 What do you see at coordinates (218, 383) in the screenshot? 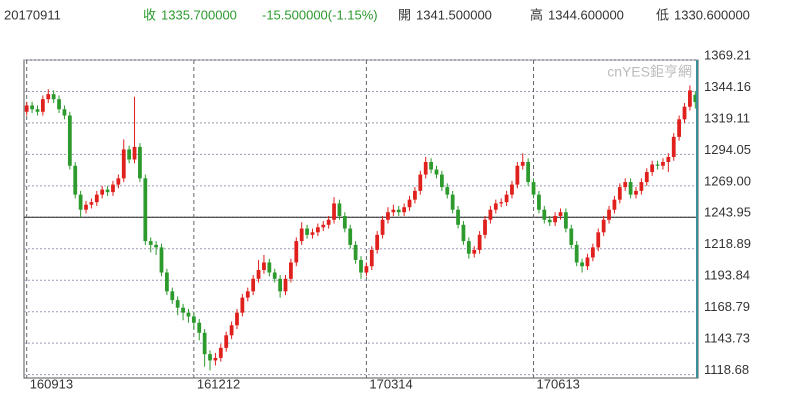
I see `x-tick-label: 161212` at bounding box center [218, 383].